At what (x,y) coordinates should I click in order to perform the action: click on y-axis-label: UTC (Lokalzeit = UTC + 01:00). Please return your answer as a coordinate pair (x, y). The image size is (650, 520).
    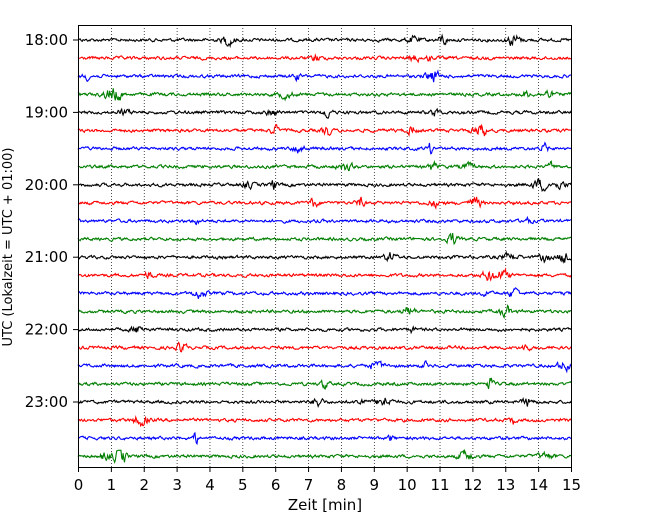
    Looking at the image, I should click on (8, 247).